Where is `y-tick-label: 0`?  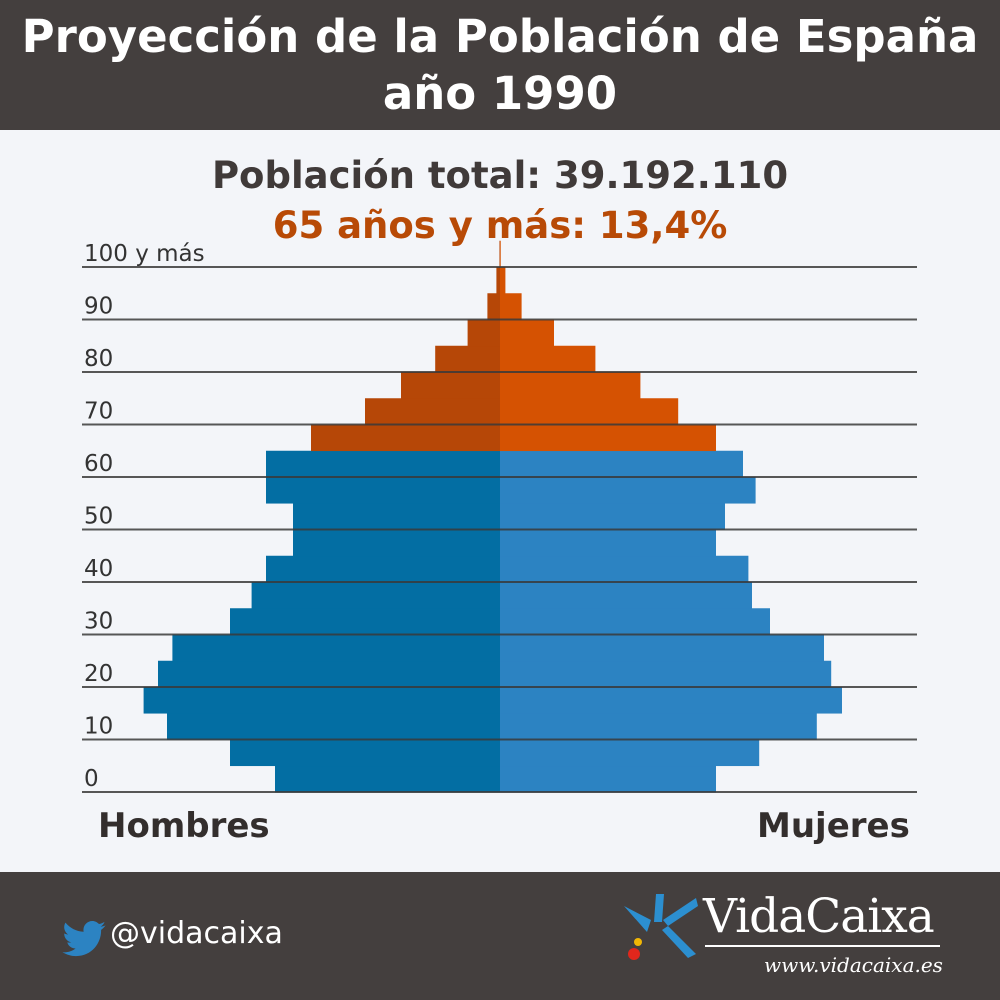 y-tick-label: 0 is located at coordinates (91, 779).